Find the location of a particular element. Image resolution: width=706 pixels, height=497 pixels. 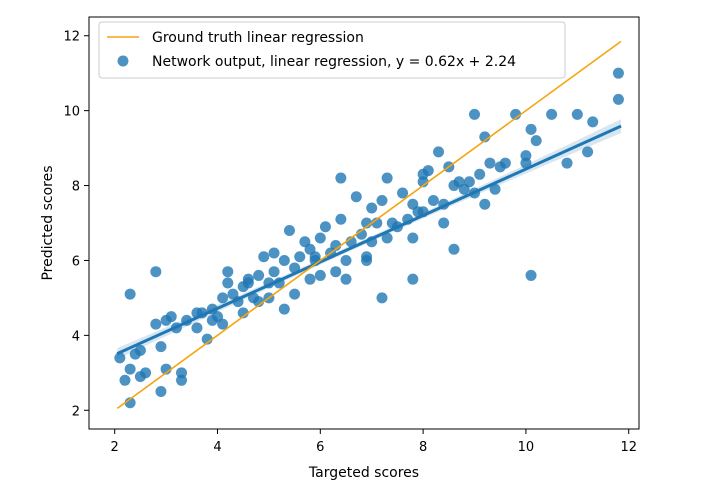

y-axis-label: Predicted scores is located at coordinates (48, 222).